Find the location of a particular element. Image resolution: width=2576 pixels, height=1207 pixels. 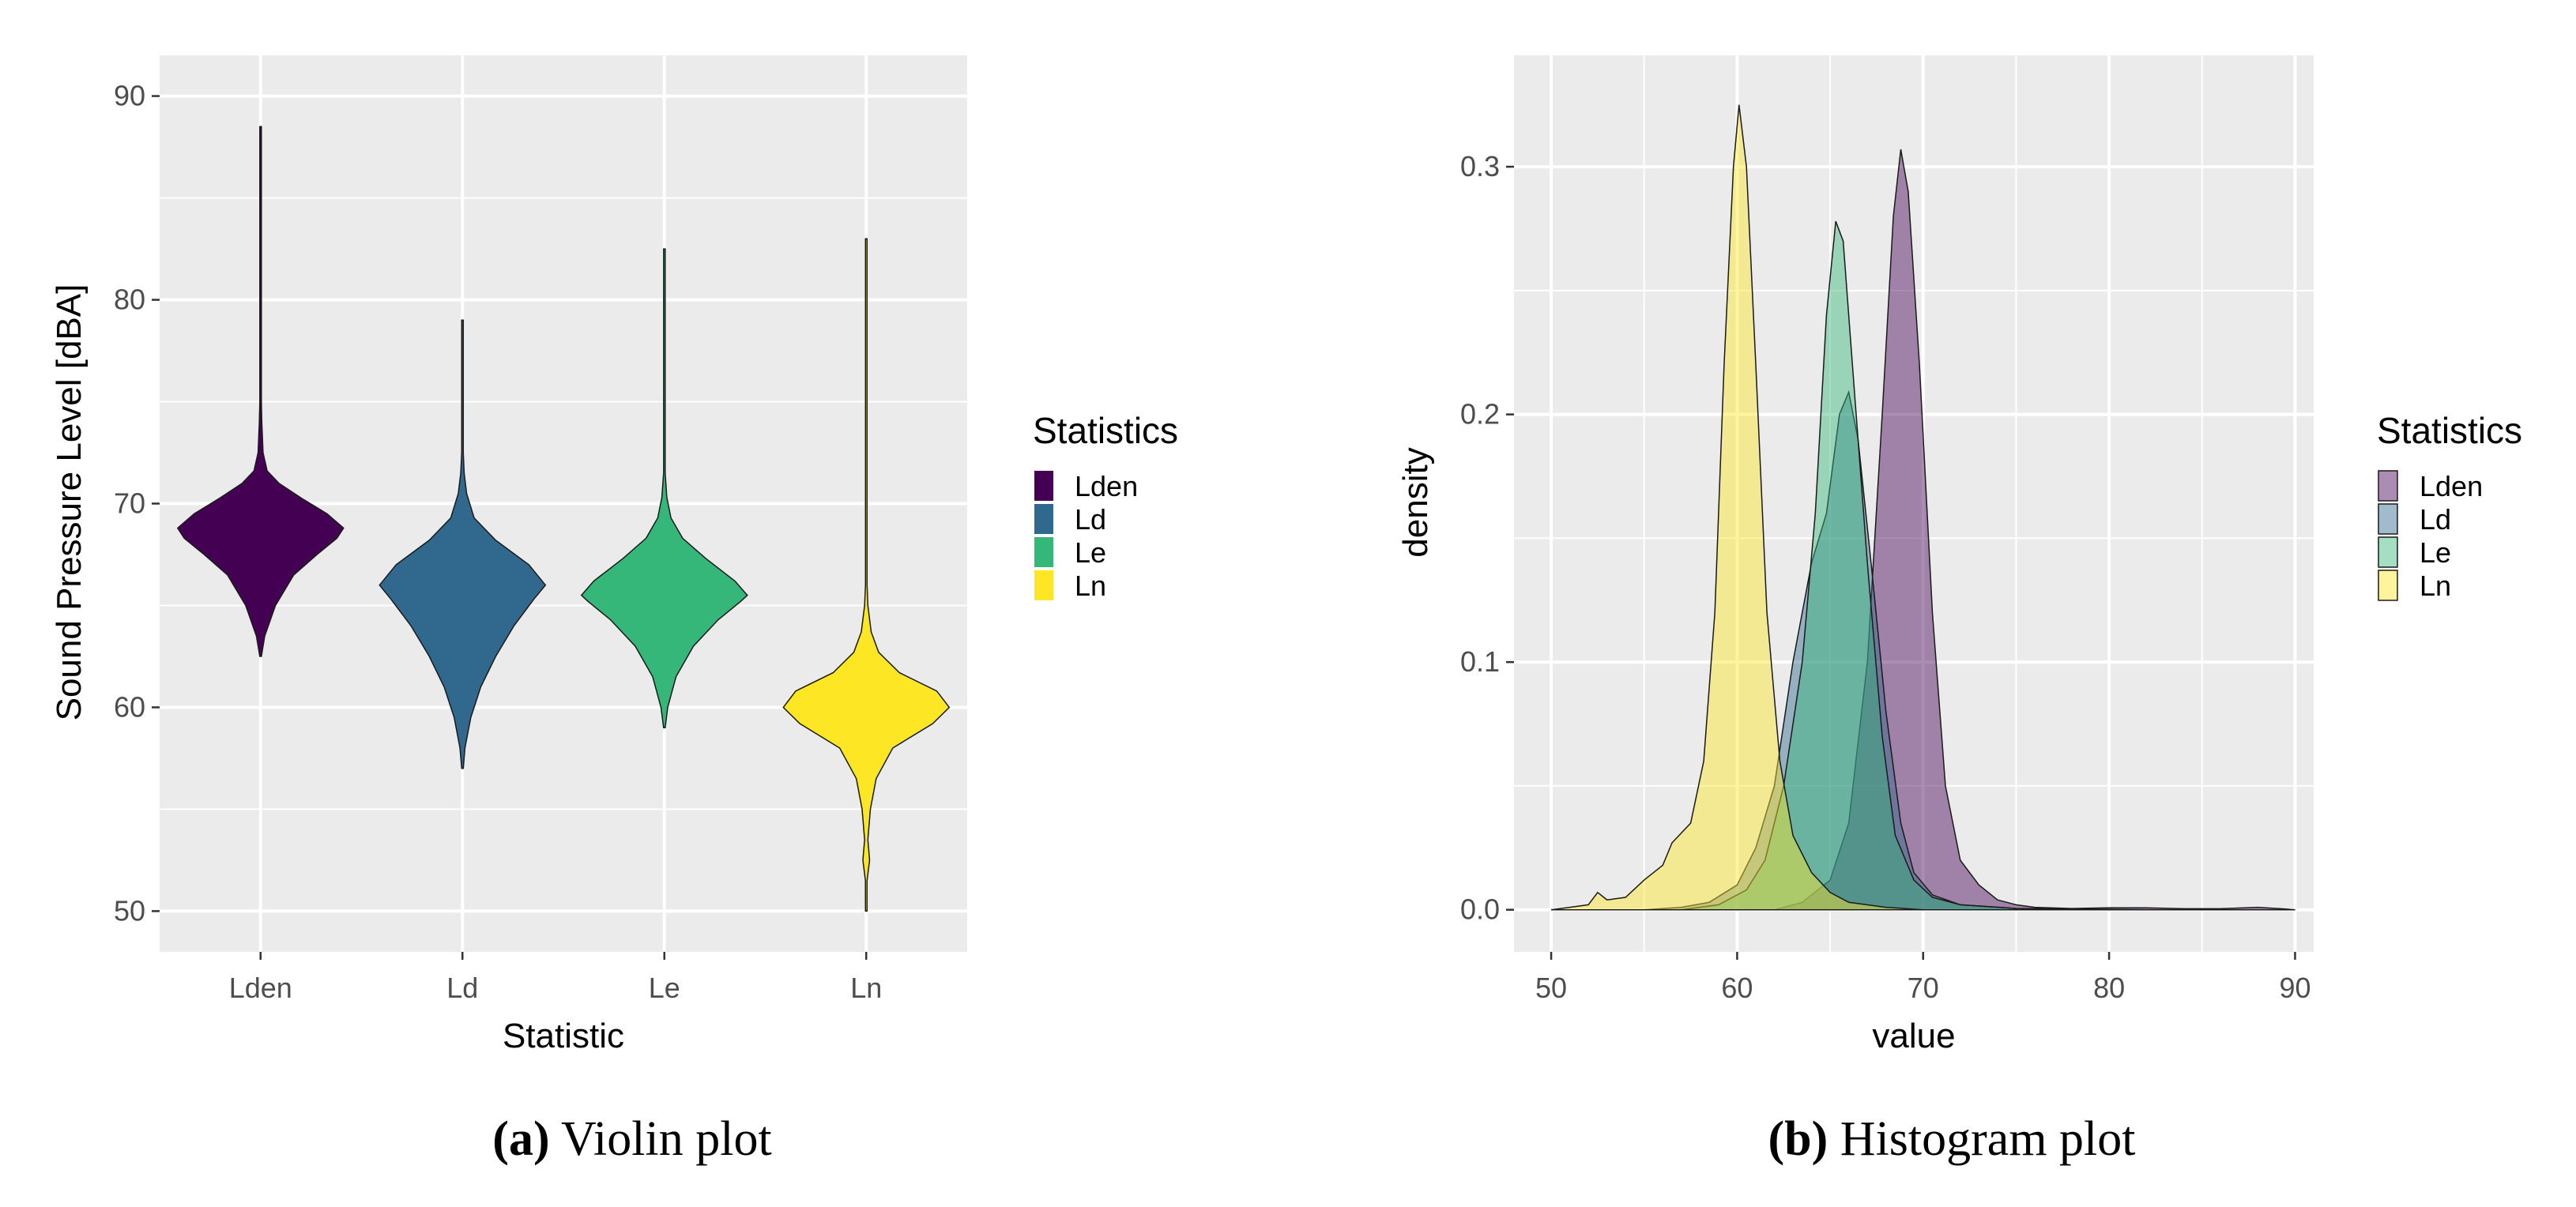

density-x-axis-title: value is located at coordinates (1913, 1036).